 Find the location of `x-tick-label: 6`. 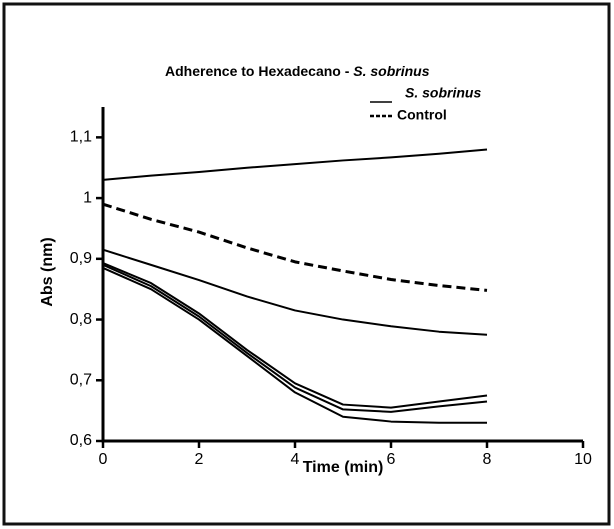

x-tick-label: 6 is located at coordinates (391, 459).